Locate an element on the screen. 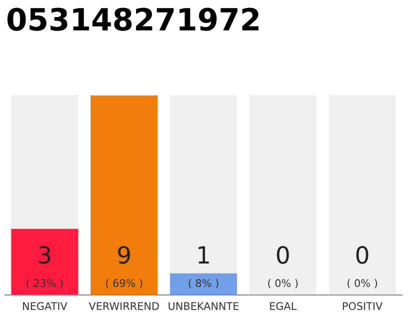  x-tick-label: UNBEKANNTE is located at coordinates (203, 306).